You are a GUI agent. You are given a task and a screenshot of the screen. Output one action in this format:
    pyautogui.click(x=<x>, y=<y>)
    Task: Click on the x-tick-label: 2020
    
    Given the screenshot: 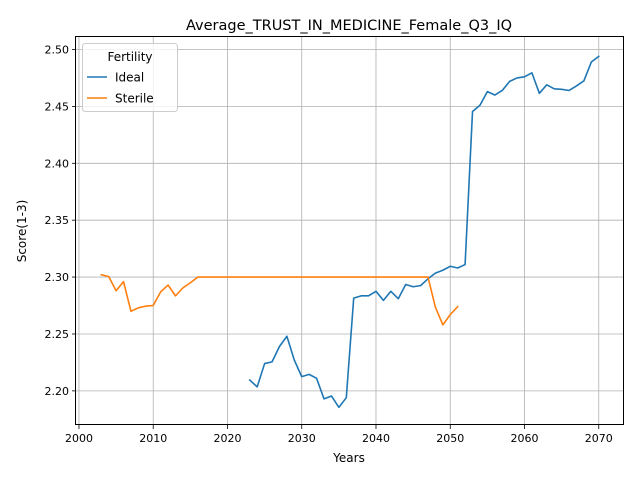 What is the action you would take?
    pyautogui.click(x=227, y=438)
    